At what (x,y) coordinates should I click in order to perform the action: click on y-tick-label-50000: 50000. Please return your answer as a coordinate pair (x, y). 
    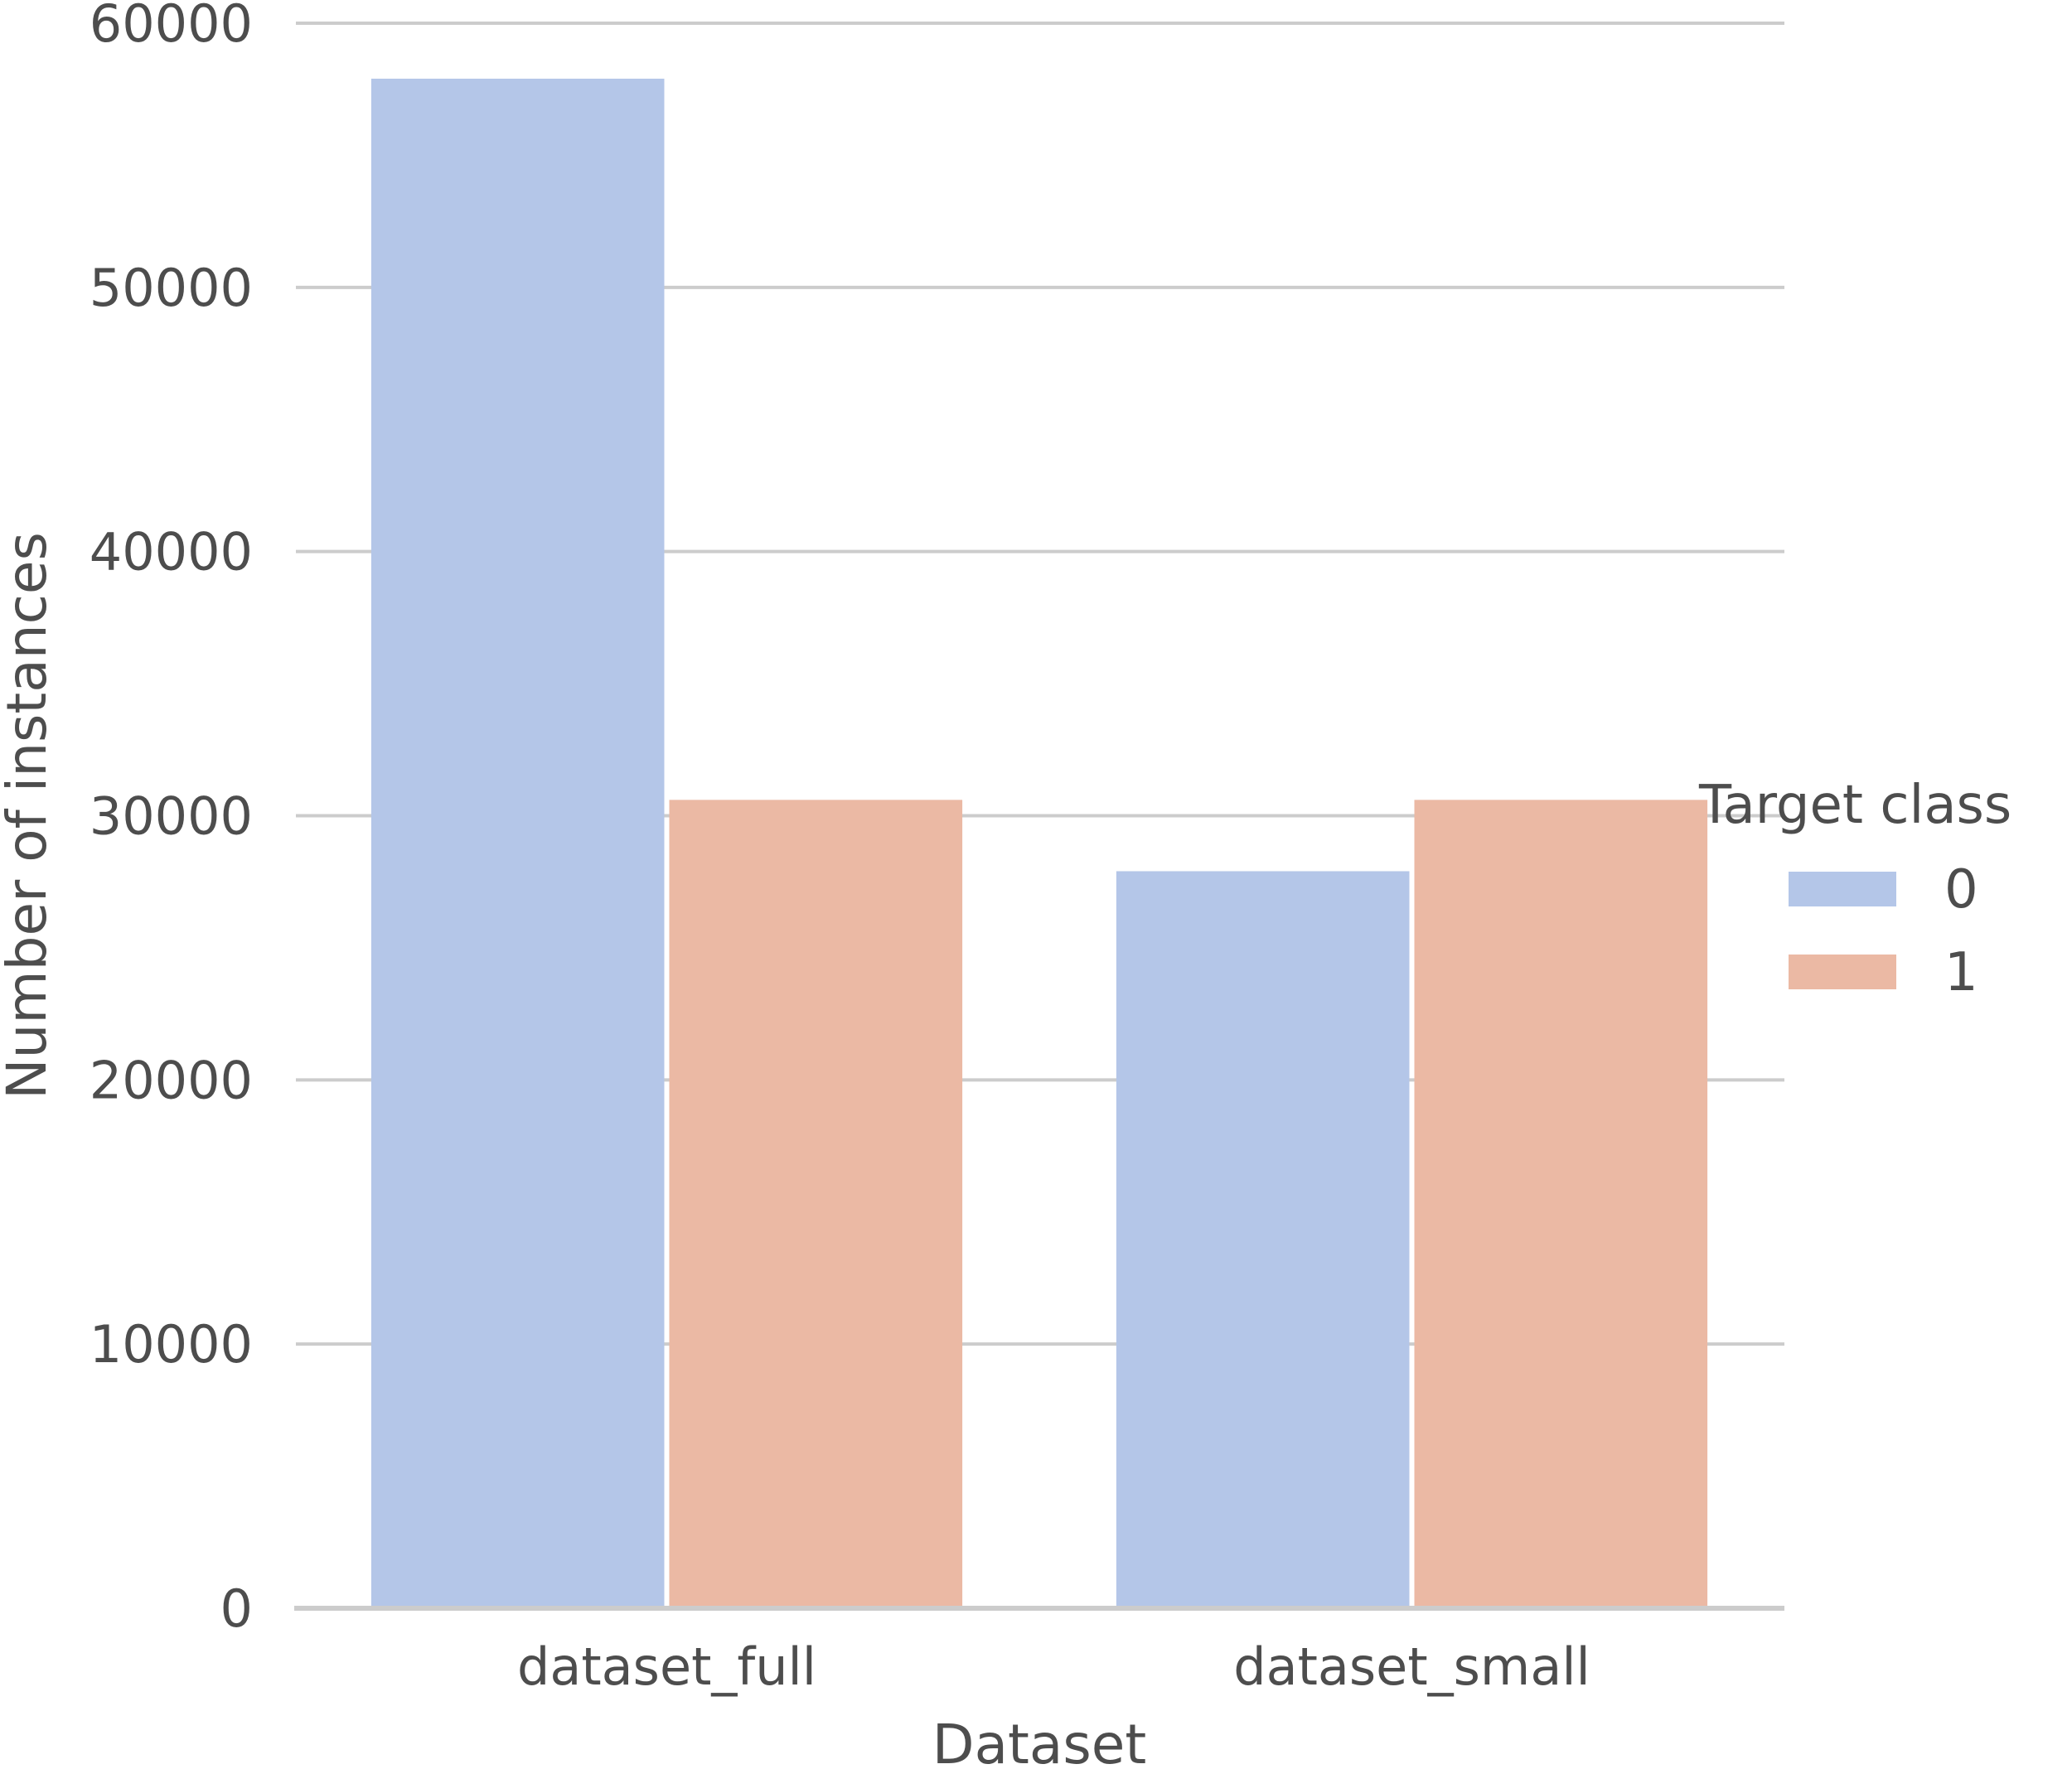
    Looking at the image, I should click on (171, 288).